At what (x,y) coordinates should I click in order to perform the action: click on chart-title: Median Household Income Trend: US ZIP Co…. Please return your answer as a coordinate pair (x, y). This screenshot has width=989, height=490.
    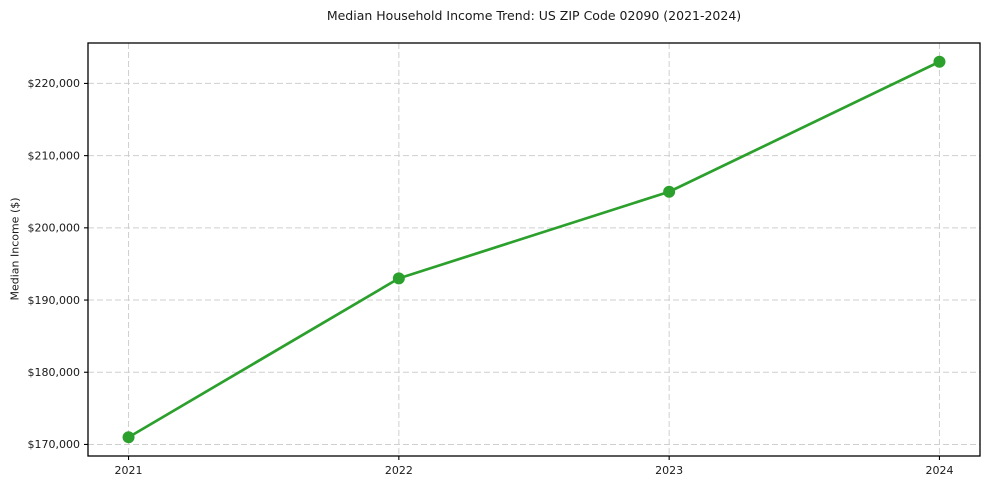
    Looking at the image, I should click on (534, 15).